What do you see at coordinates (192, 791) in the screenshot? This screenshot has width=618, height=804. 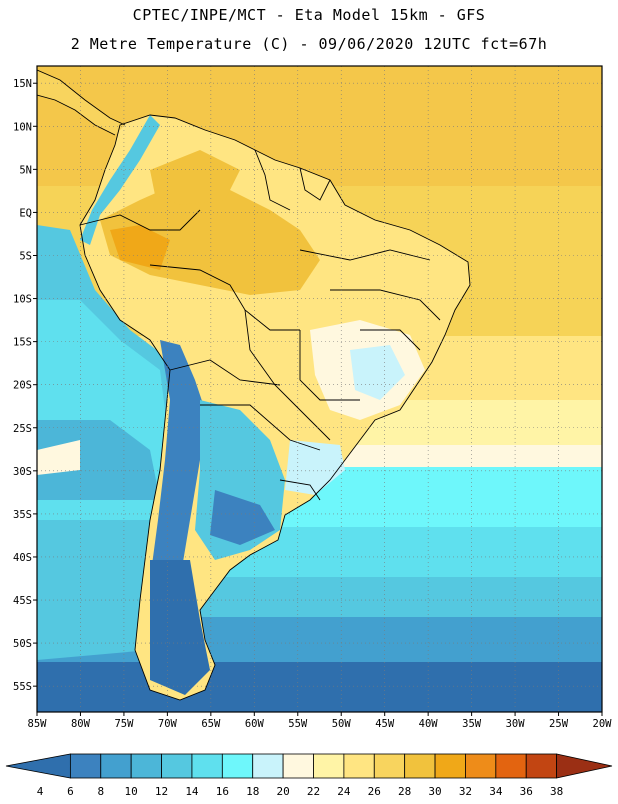 I see `legend-label: 14` at bounding box center [192, 791].